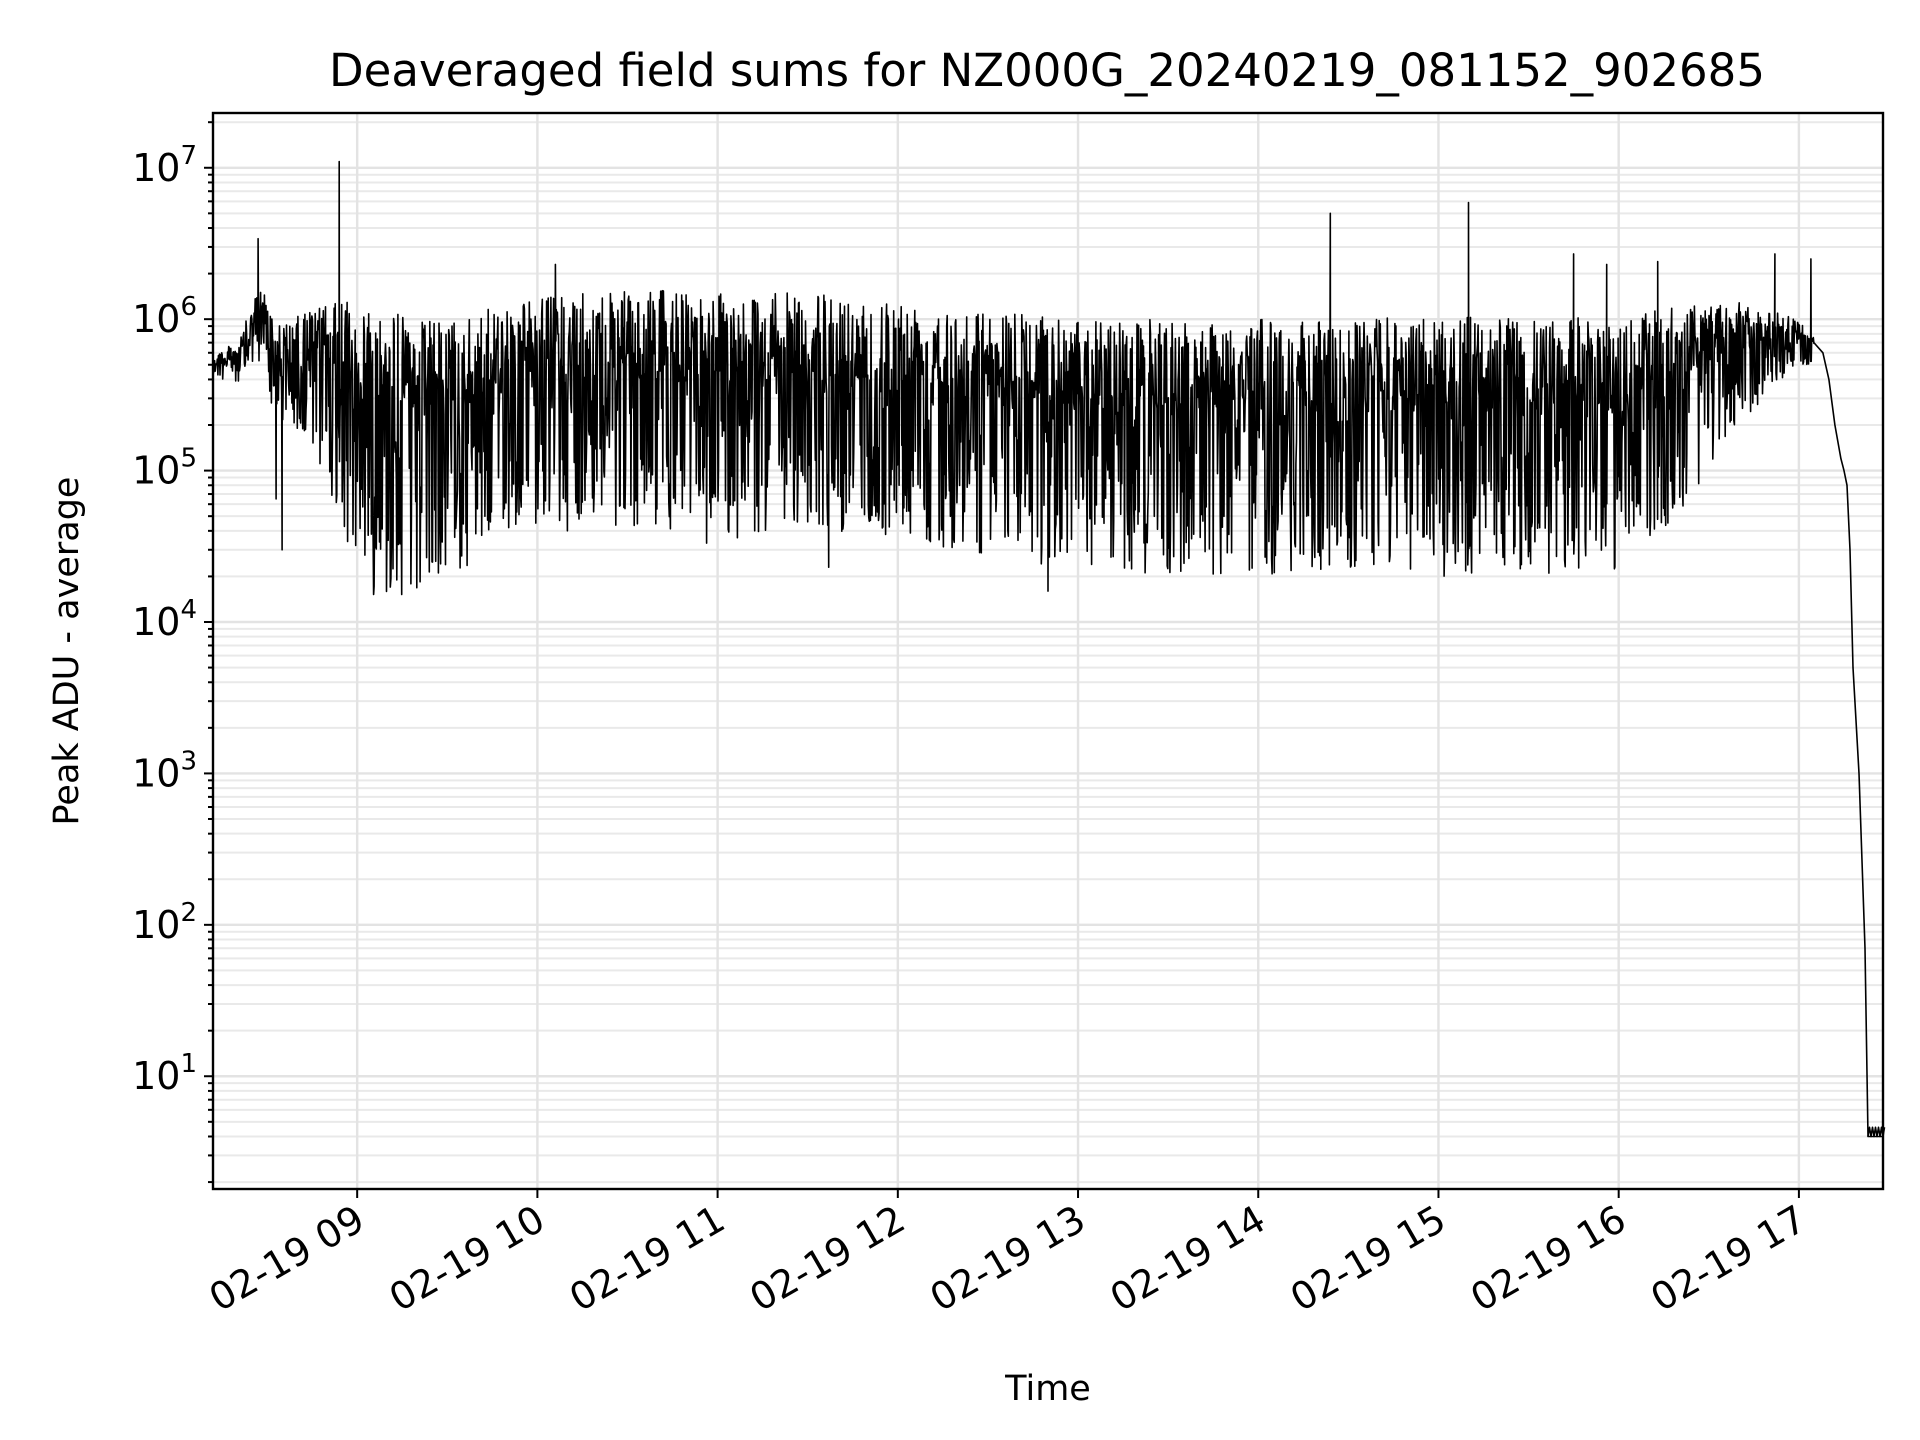 This screenshot has width=1920, height=1440. I want to click on y-tick-label: 103, so click(164, 770).